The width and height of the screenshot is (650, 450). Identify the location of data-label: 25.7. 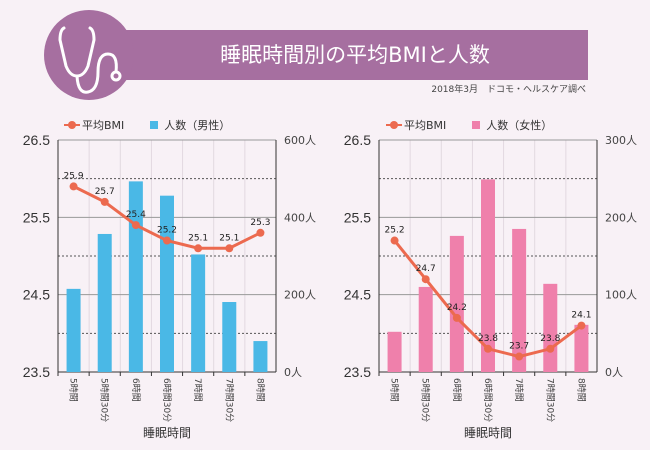
(105, 192).